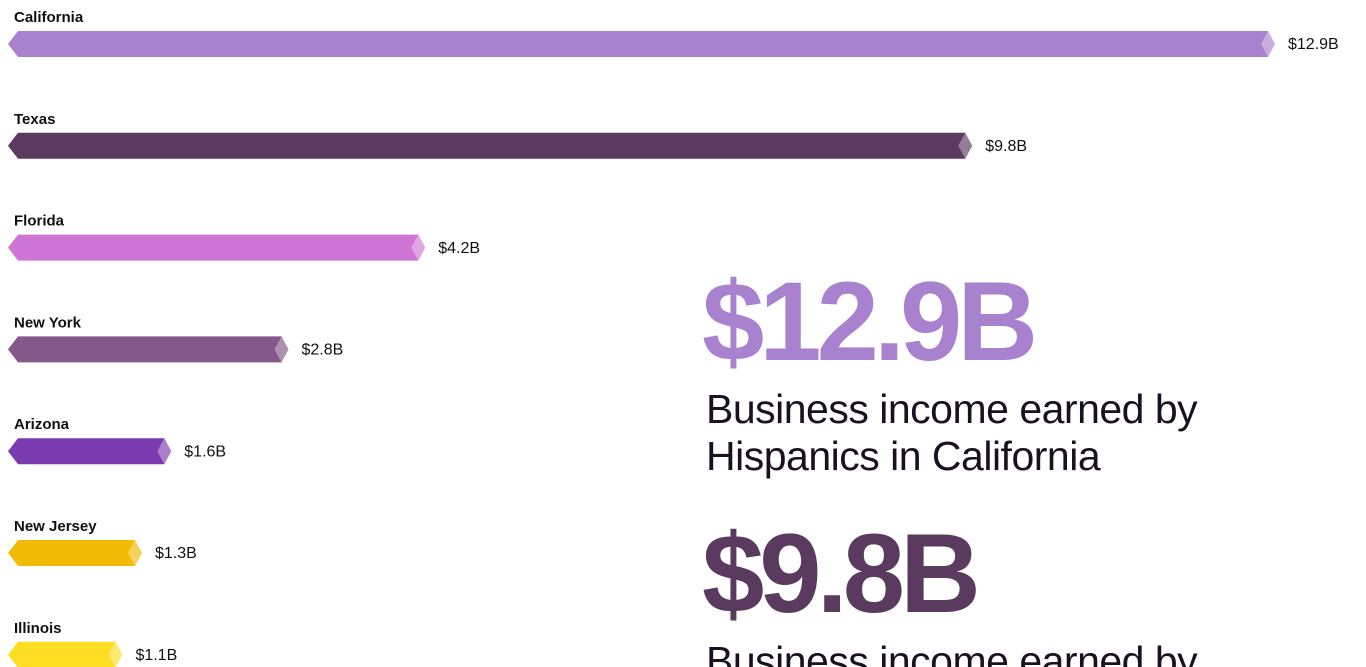  I want to click on category-label: Texas, so click(34, 119).